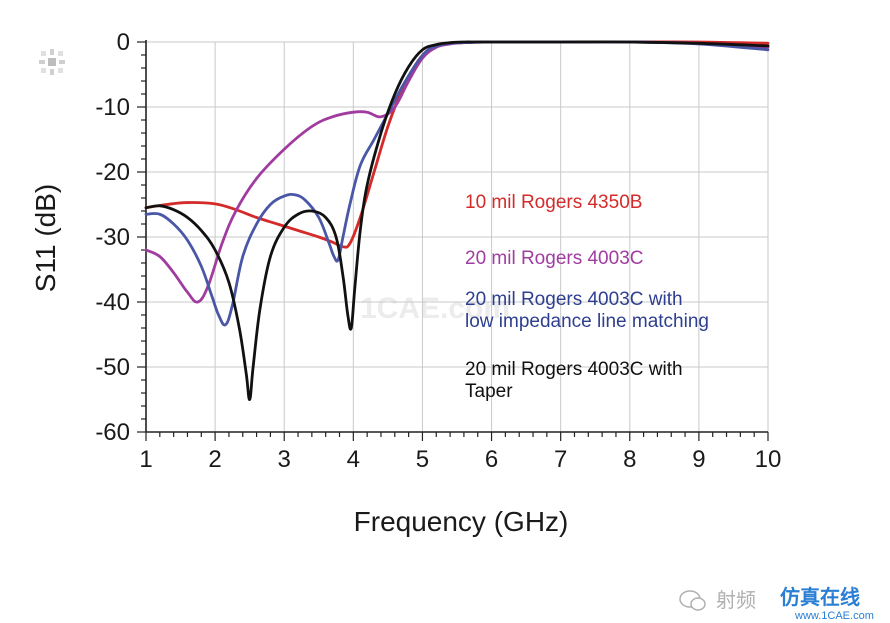 This screenshot has width=890, height=623. I want to click on x-tick-label: 10, so click(768, 459).